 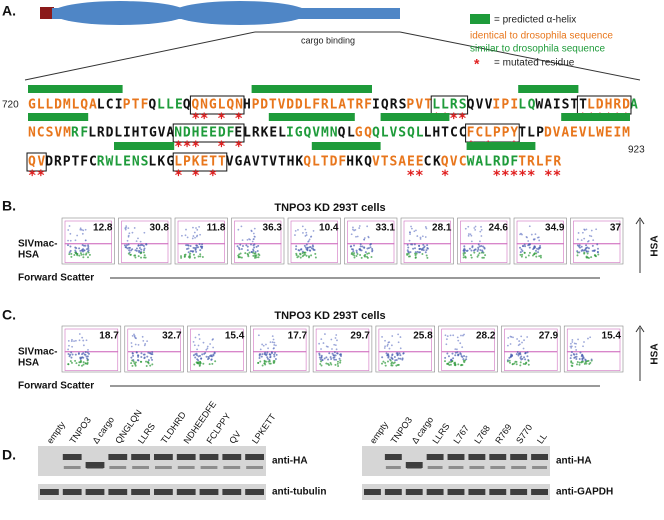 What do you see at coordinates (398, 133) in the screenshot?
I see `sequence-segment: QLVSQL` at bounding box center [398, 133].